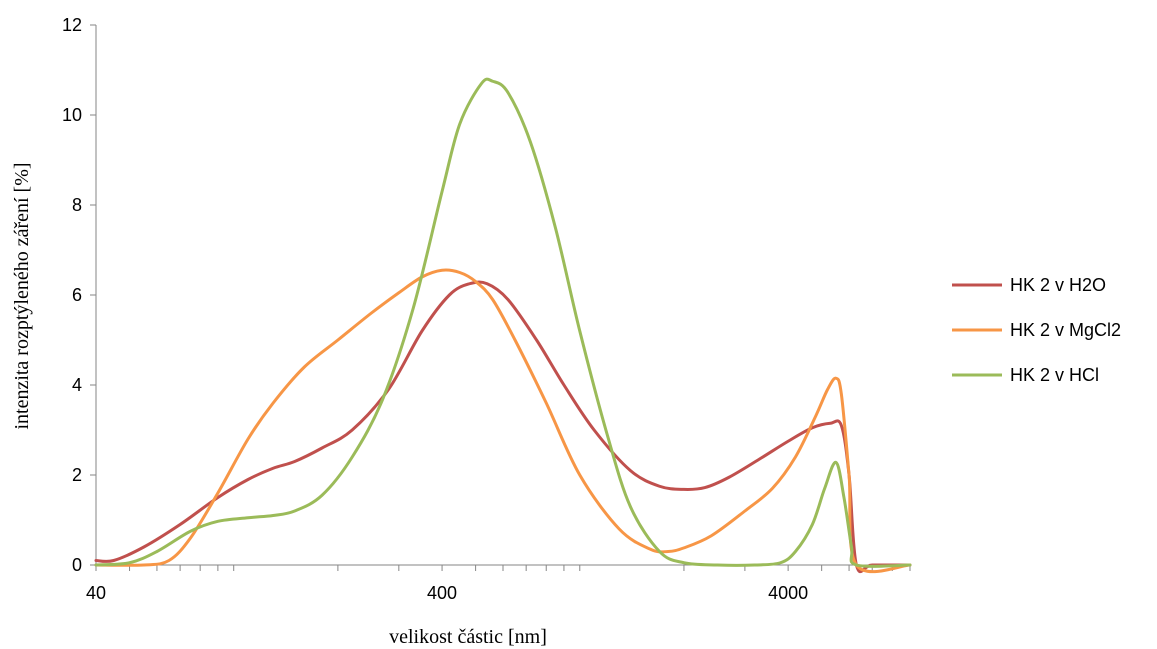 The width and height of the screenshot is (1157, 649). What do you see at coordinates (77, 295) in the screenshot?
I see `y-tick-label: 6` at bounding box center [77, 295].